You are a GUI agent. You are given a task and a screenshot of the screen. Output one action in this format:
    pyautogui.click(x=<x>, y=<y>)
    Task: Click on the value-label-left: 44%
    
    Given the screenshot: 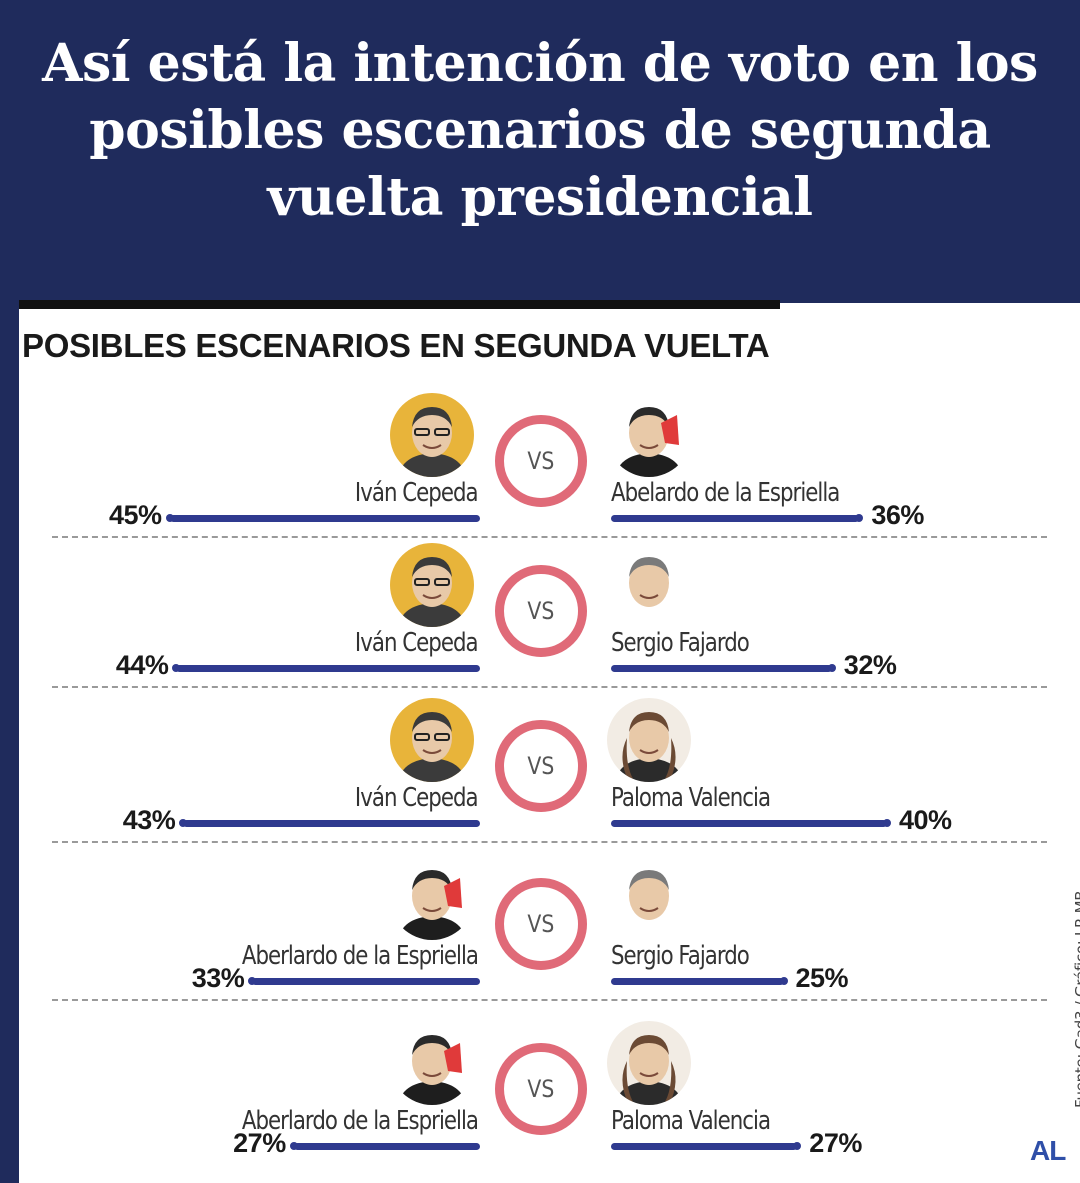 What is the action you would take?
    pyautogui.click(x=142, y=665)
    